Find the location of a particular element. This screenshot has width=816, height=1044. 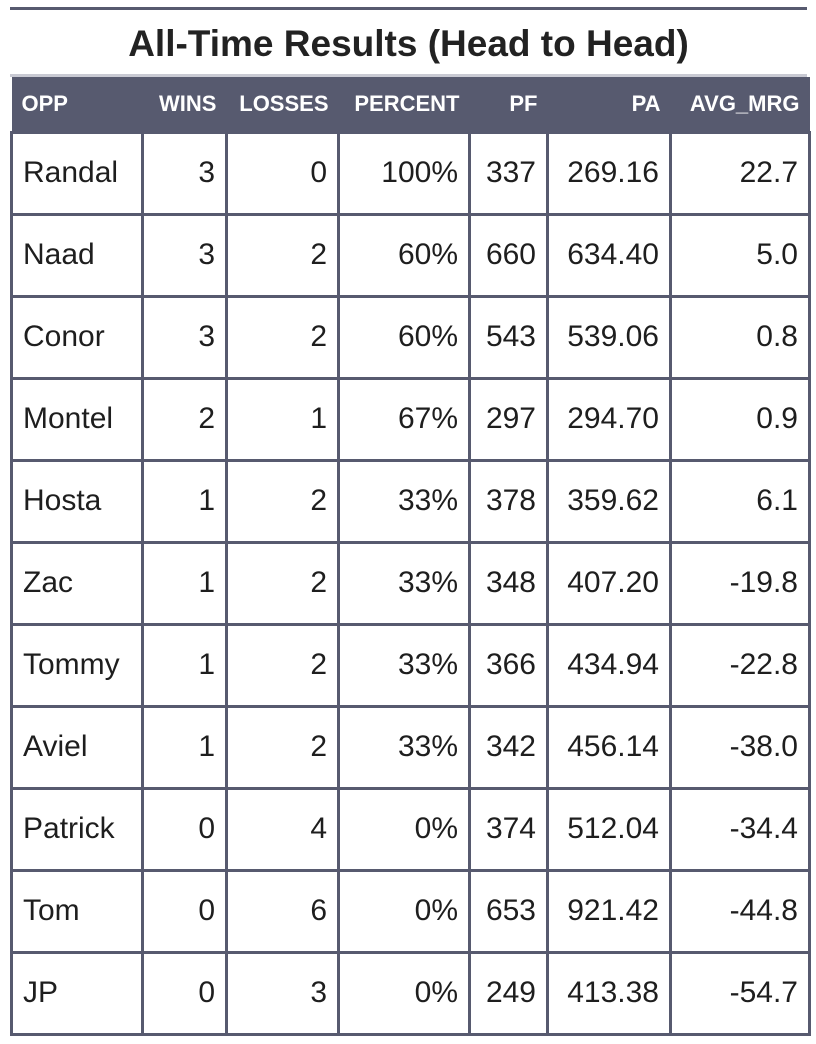

table-title: All-Time Results (Head to Head) is located at coordinates (408, 43).